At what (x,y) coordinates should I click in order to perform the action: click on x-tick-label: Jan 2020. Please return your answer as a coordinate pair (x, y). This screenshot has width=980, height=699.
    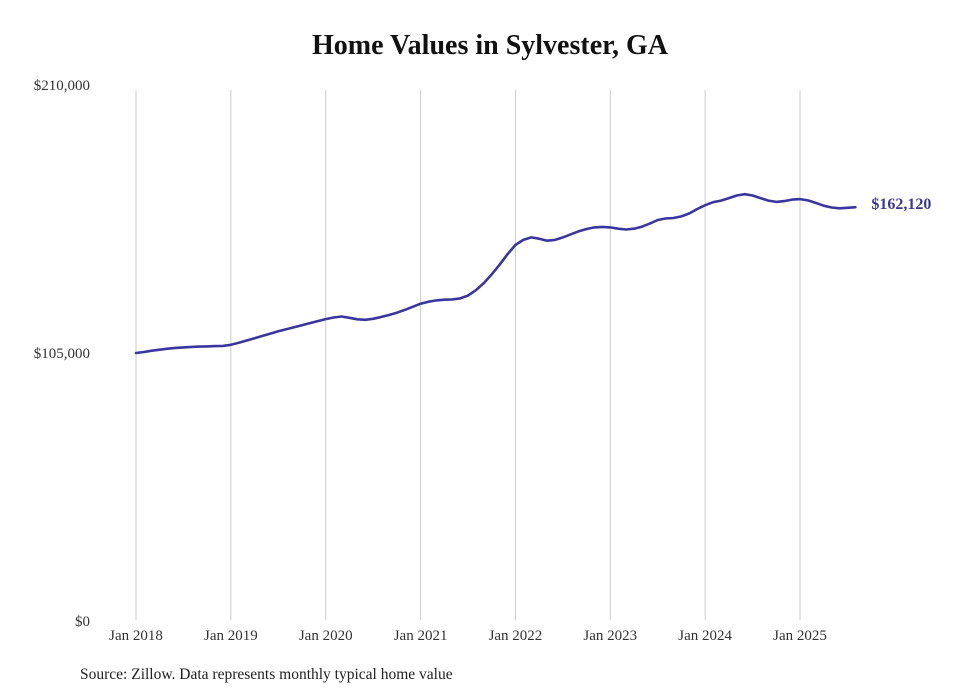
    Looking at the image, I should click on (326, 636).